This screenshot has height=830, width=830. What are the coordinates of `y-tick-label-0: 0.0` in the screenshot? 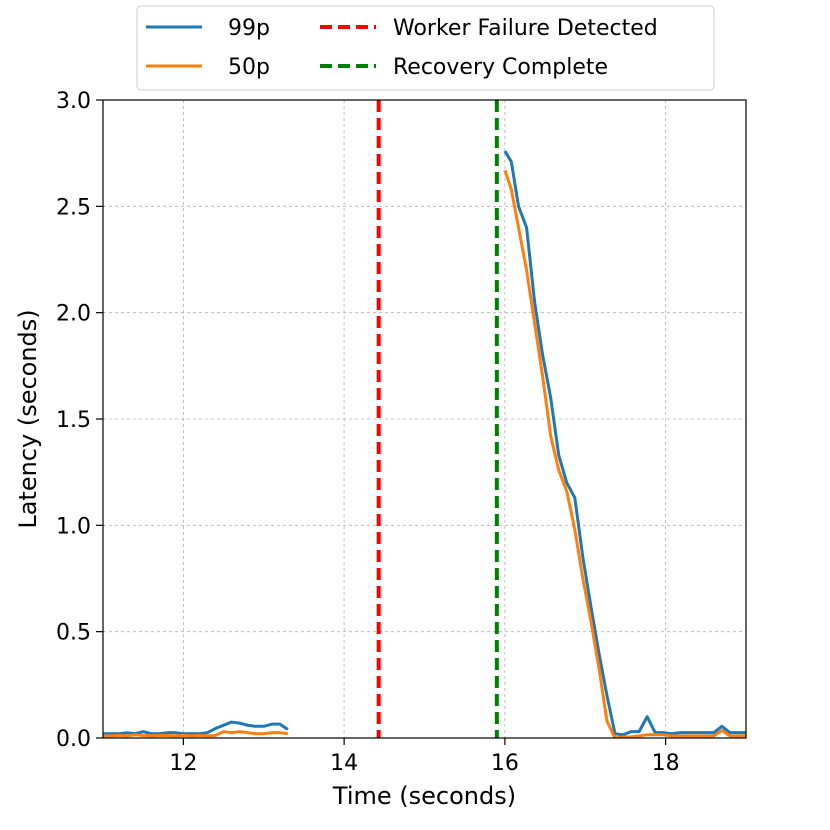 It's located at (73, 739).